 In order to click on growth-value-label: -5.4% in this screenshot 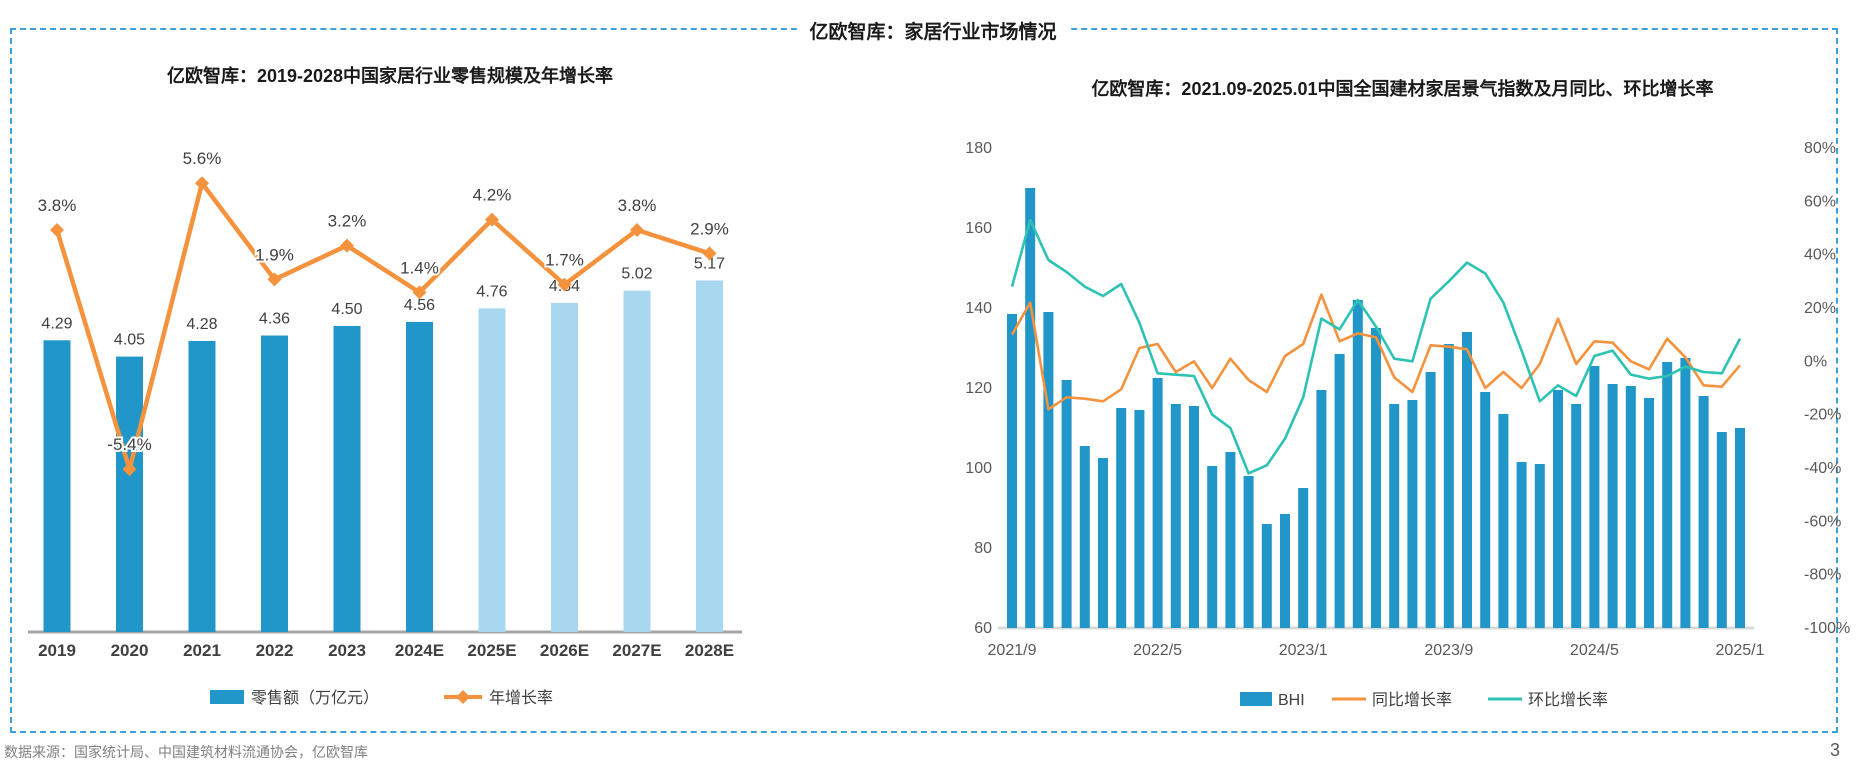, I will do `click(129, 444)`.